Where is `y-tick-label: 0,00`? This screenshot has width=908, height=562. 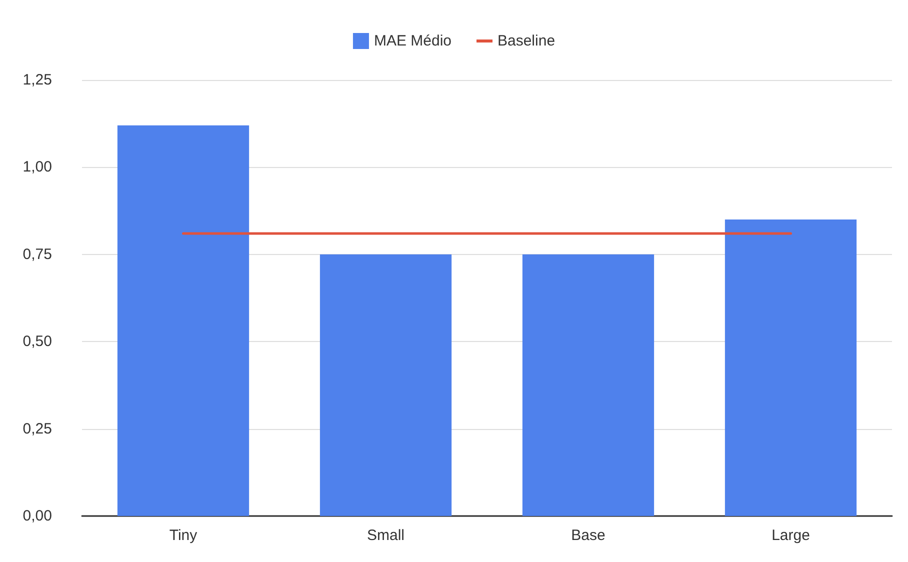 y-tick-label: 0,00 is located at coordinates (37, 516).